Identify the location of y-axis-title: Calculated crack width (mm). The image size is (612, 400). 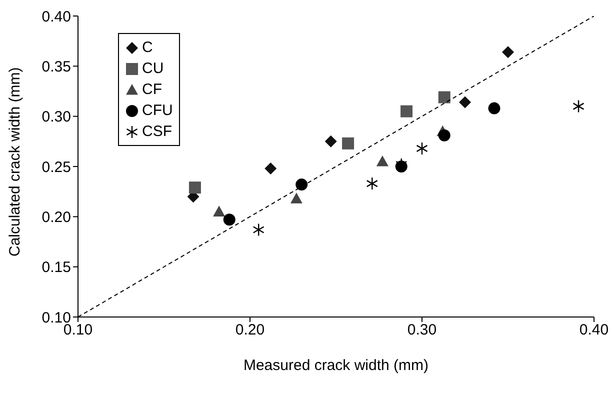
(15, 161).